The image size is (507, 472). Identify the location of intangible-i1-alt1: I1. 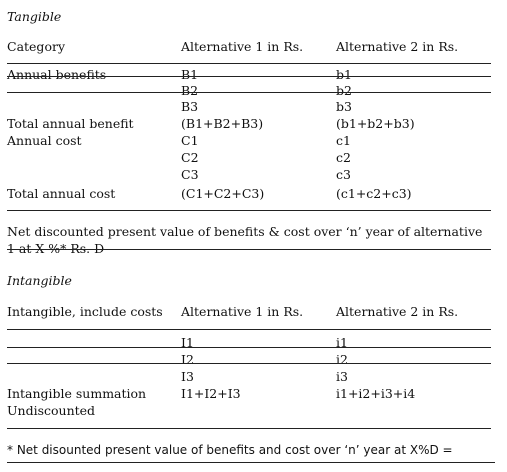
(187, 342).